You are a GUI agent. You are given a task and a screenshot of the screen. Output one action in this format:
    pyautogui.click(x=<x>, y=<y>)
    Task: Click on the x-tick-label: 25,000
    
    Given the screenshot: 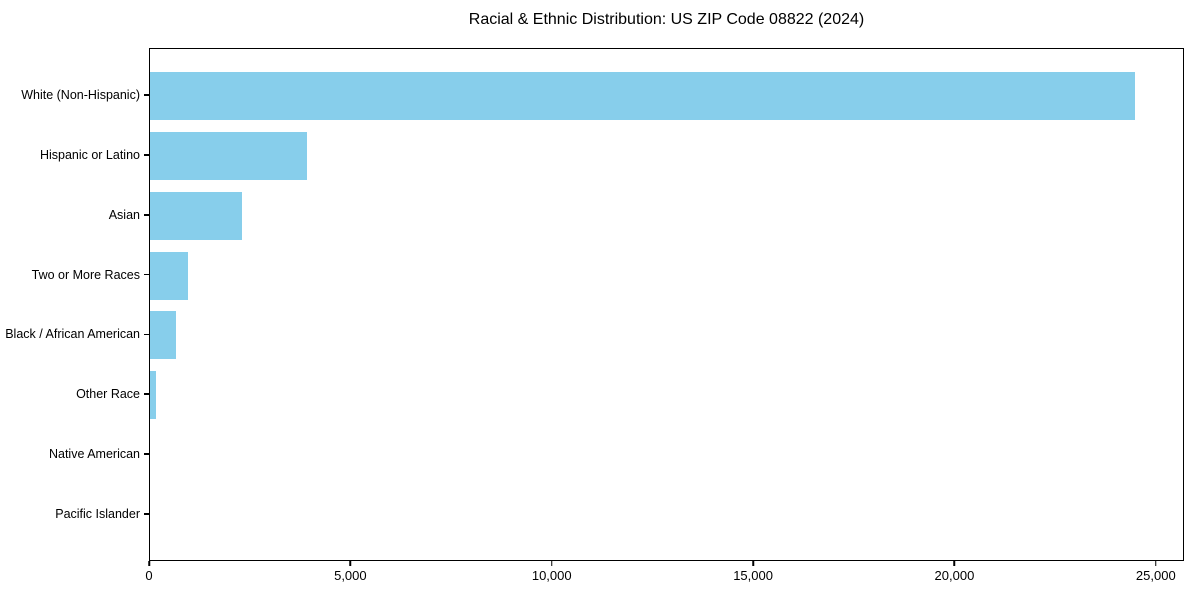 What is the action you would take?
    pyautogui.click(x=1155, y=575)
    